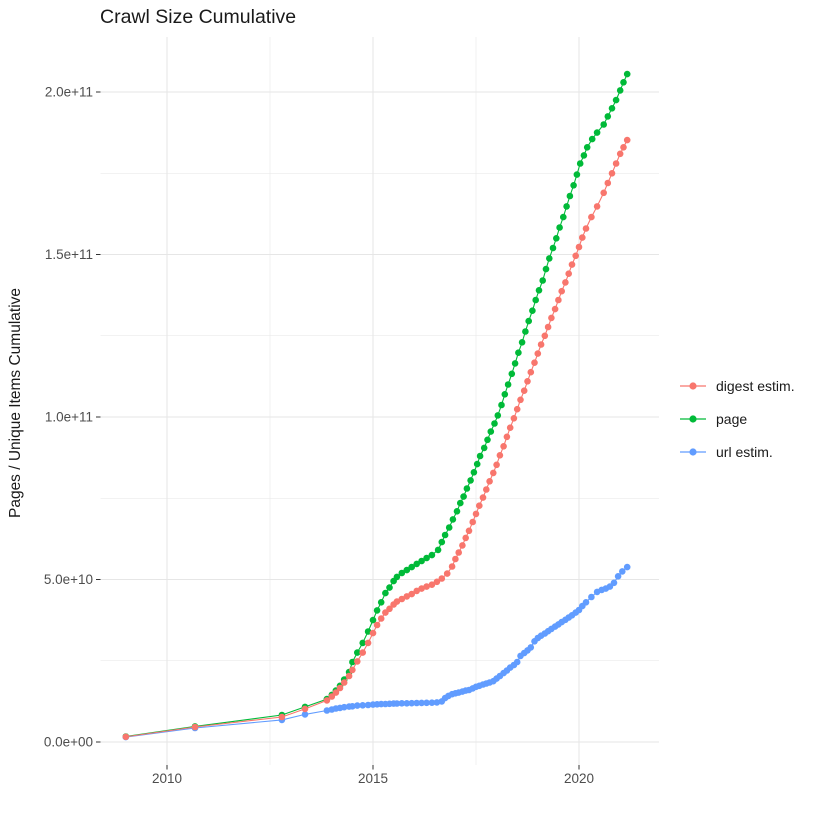 This screenshot has height=827, width=826. I want to click on y-tick-label-0.0e+00: 0.0e+00, so click(68, 742).